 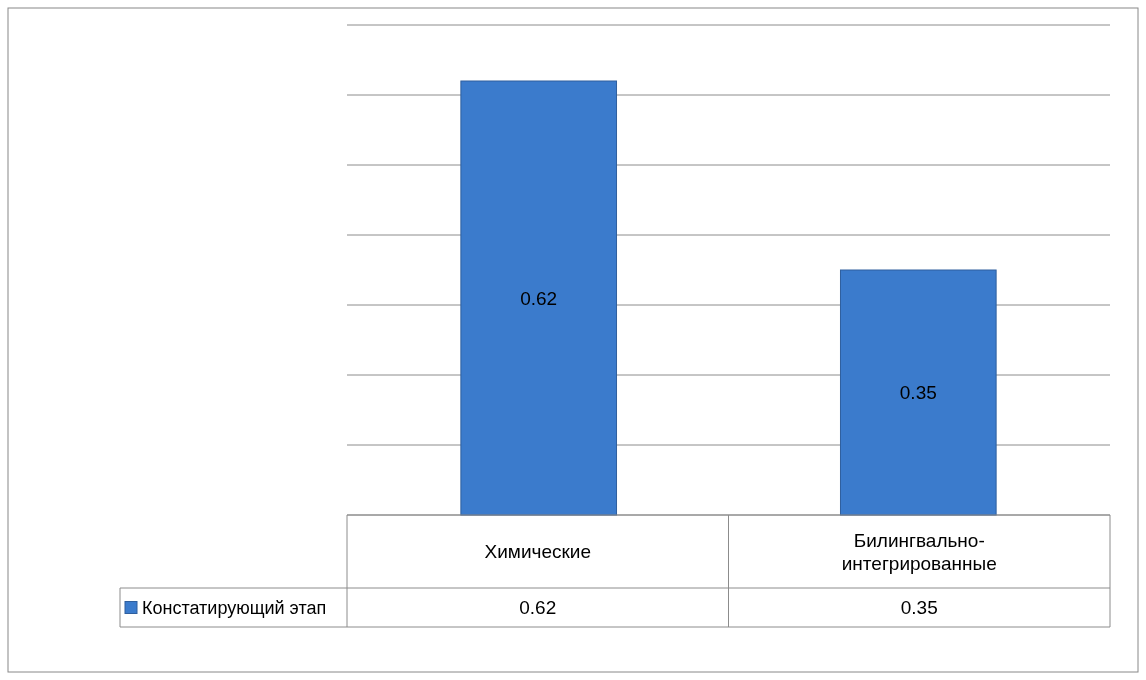 I want to click on text: 0.62, so click(x=538, y=608).